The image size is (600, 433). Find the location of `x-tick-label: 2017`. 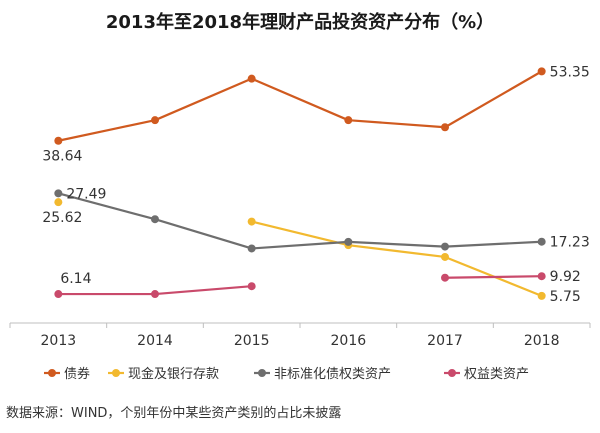

x-tick-label: 2017 is located at coordinates (445, 341).